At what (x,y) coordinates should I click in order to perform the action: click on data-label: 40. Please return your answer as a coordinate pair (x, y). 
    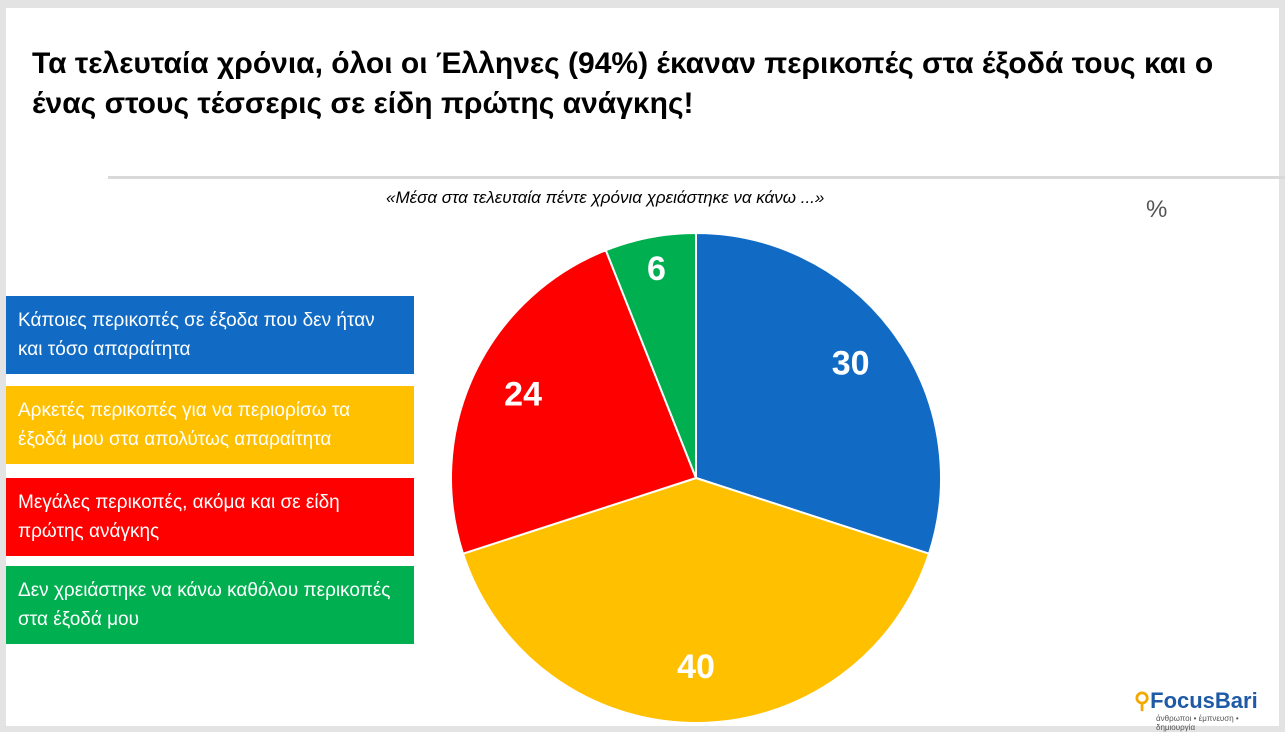
    Looking at the image, I should click on (696, 667).